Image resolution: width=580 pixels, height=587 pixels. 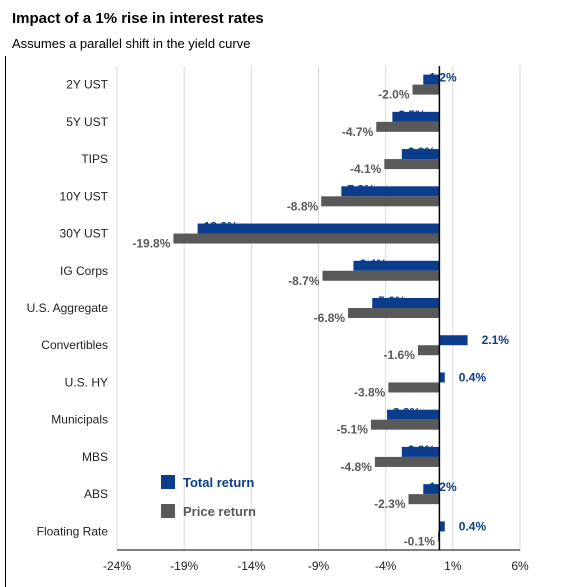 What do you see at coordinates (357, 467) in the screenshot?
I see `label-price-return: -4.8%` at bounding box center [357, 467].